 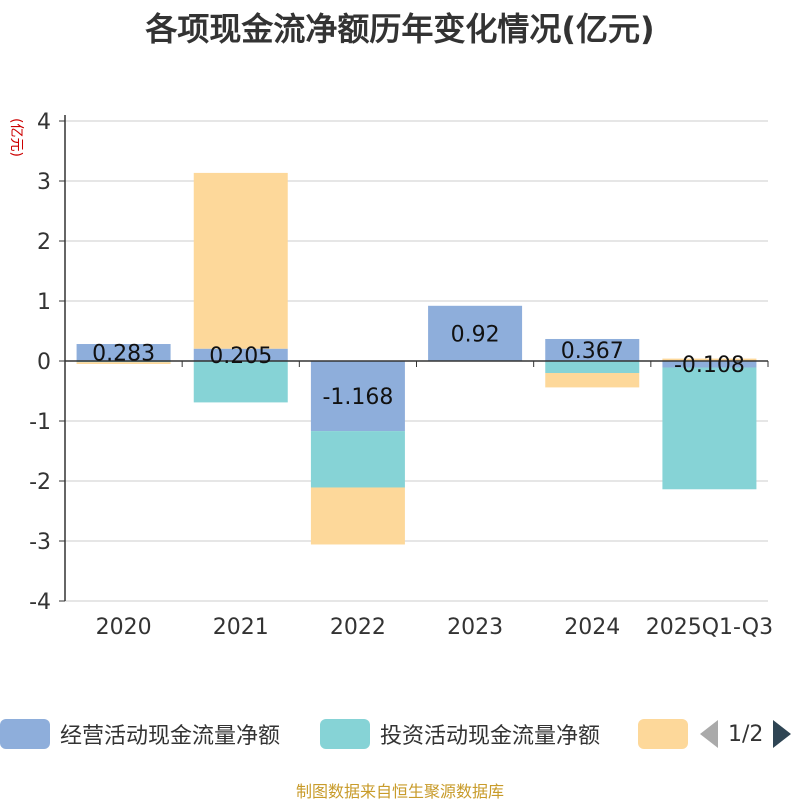 What do you see at coordinates (44, 302) in the screenshot?
I see `y-tick-label-1: 1` at bounding box center [44, 302].